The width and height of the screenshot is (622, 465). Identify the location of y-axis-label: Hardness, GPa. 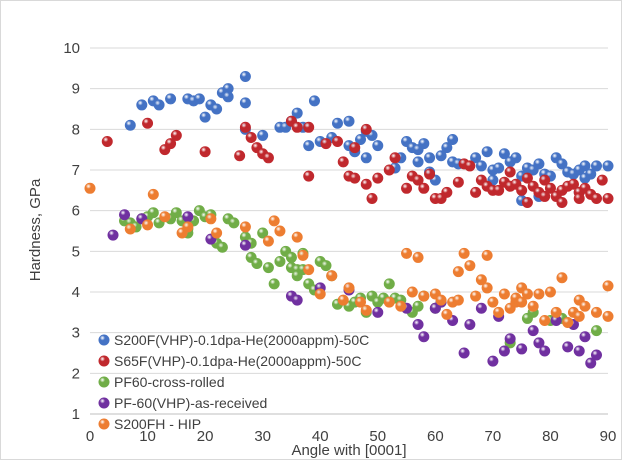
(35, 229).